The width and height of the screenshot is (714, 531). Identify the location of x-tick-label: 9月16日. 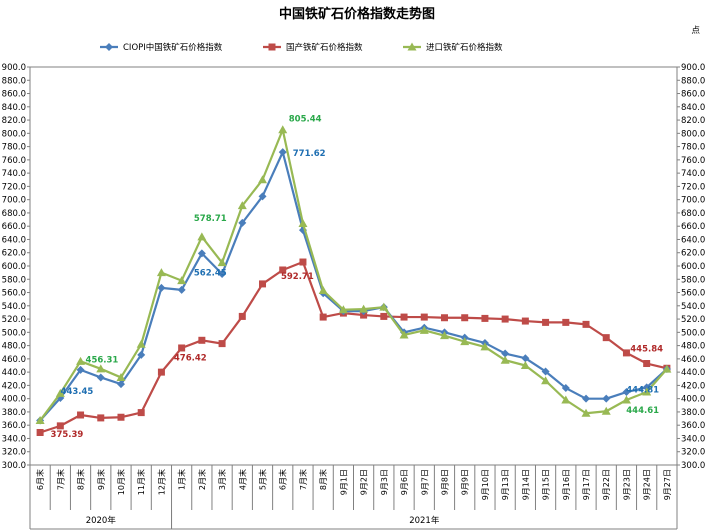
(566, 484).